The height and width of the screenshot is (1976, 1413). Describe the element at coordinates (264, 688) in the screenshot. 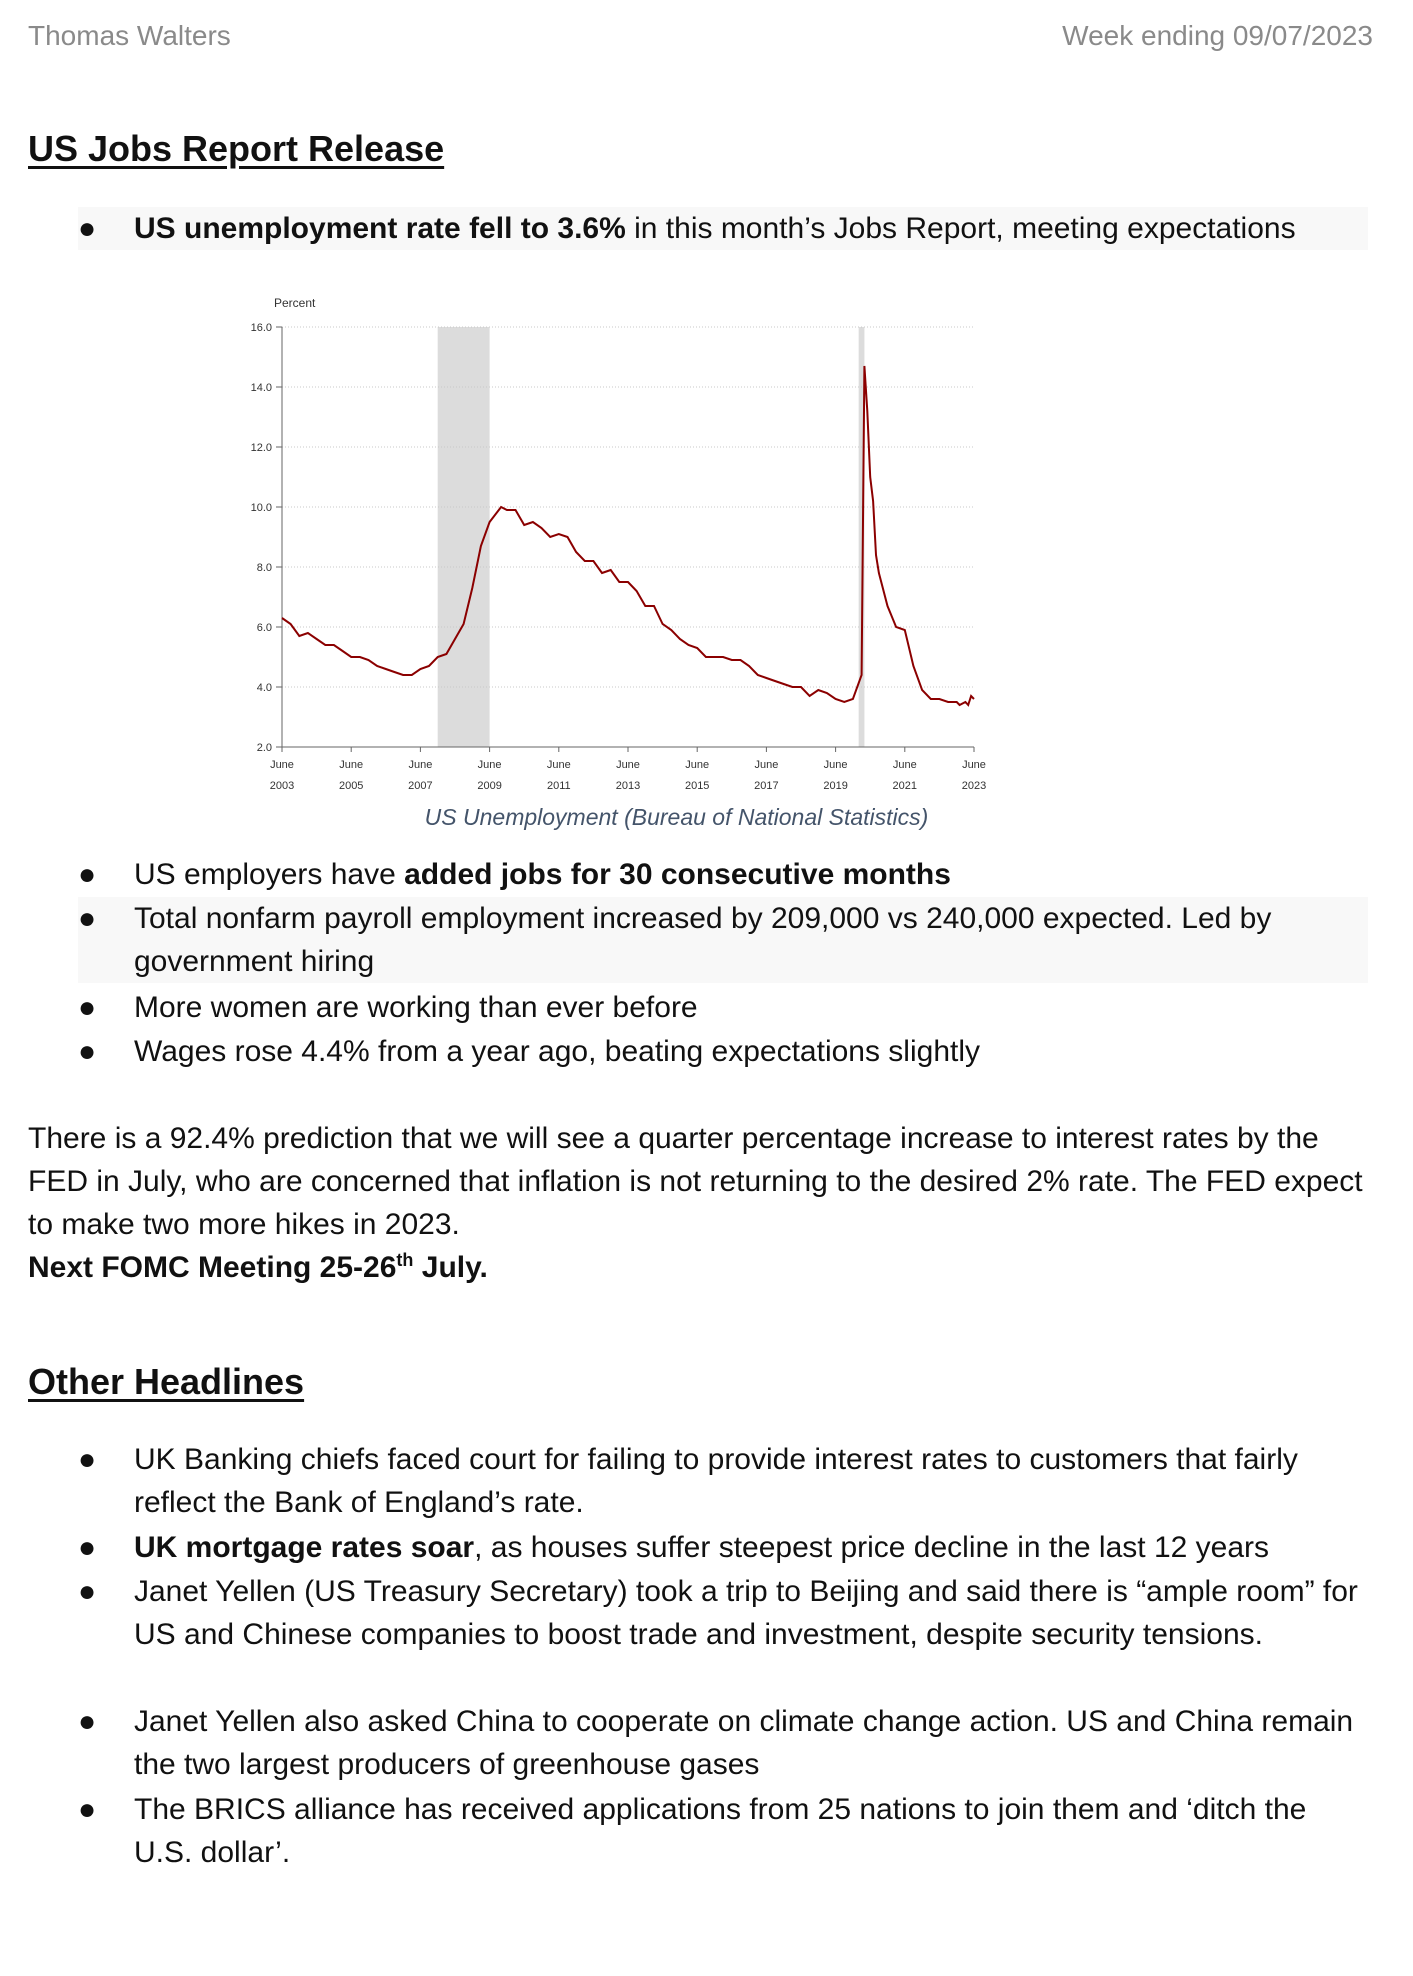

I see `y-tick-label: 4.0` at that location.